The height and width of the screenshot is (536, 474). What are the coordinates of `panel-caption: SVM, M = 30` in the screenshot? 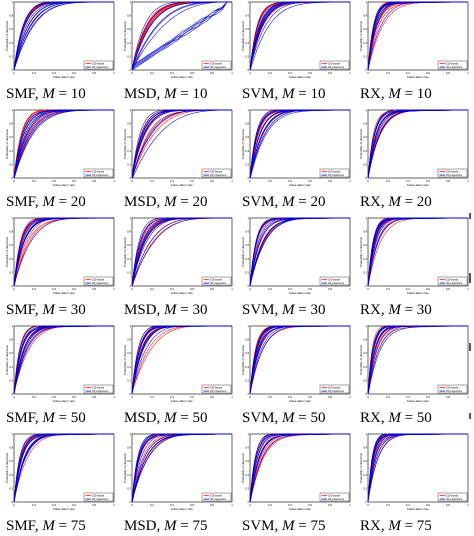 It's located at (298, 310).